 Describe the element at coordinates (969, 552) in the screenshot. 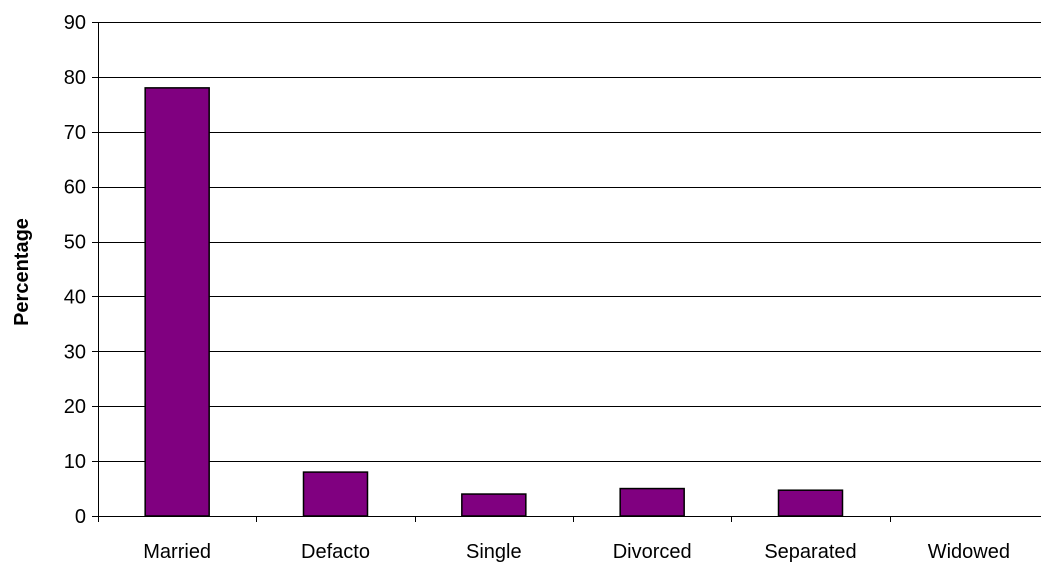

I see `x-tick-label-widowed: Widowed` at that location.